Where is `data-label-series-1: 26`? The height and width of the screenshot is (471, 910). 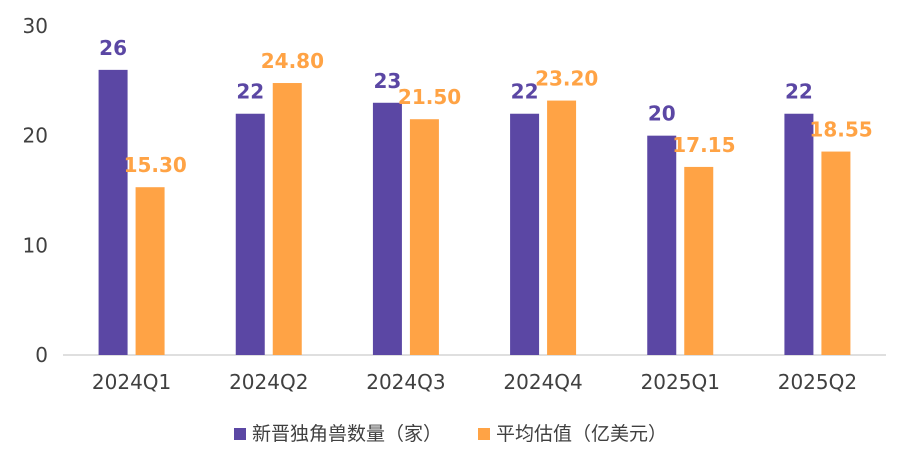 data-label-series-1: 26 is located at coordinates (113, 48).